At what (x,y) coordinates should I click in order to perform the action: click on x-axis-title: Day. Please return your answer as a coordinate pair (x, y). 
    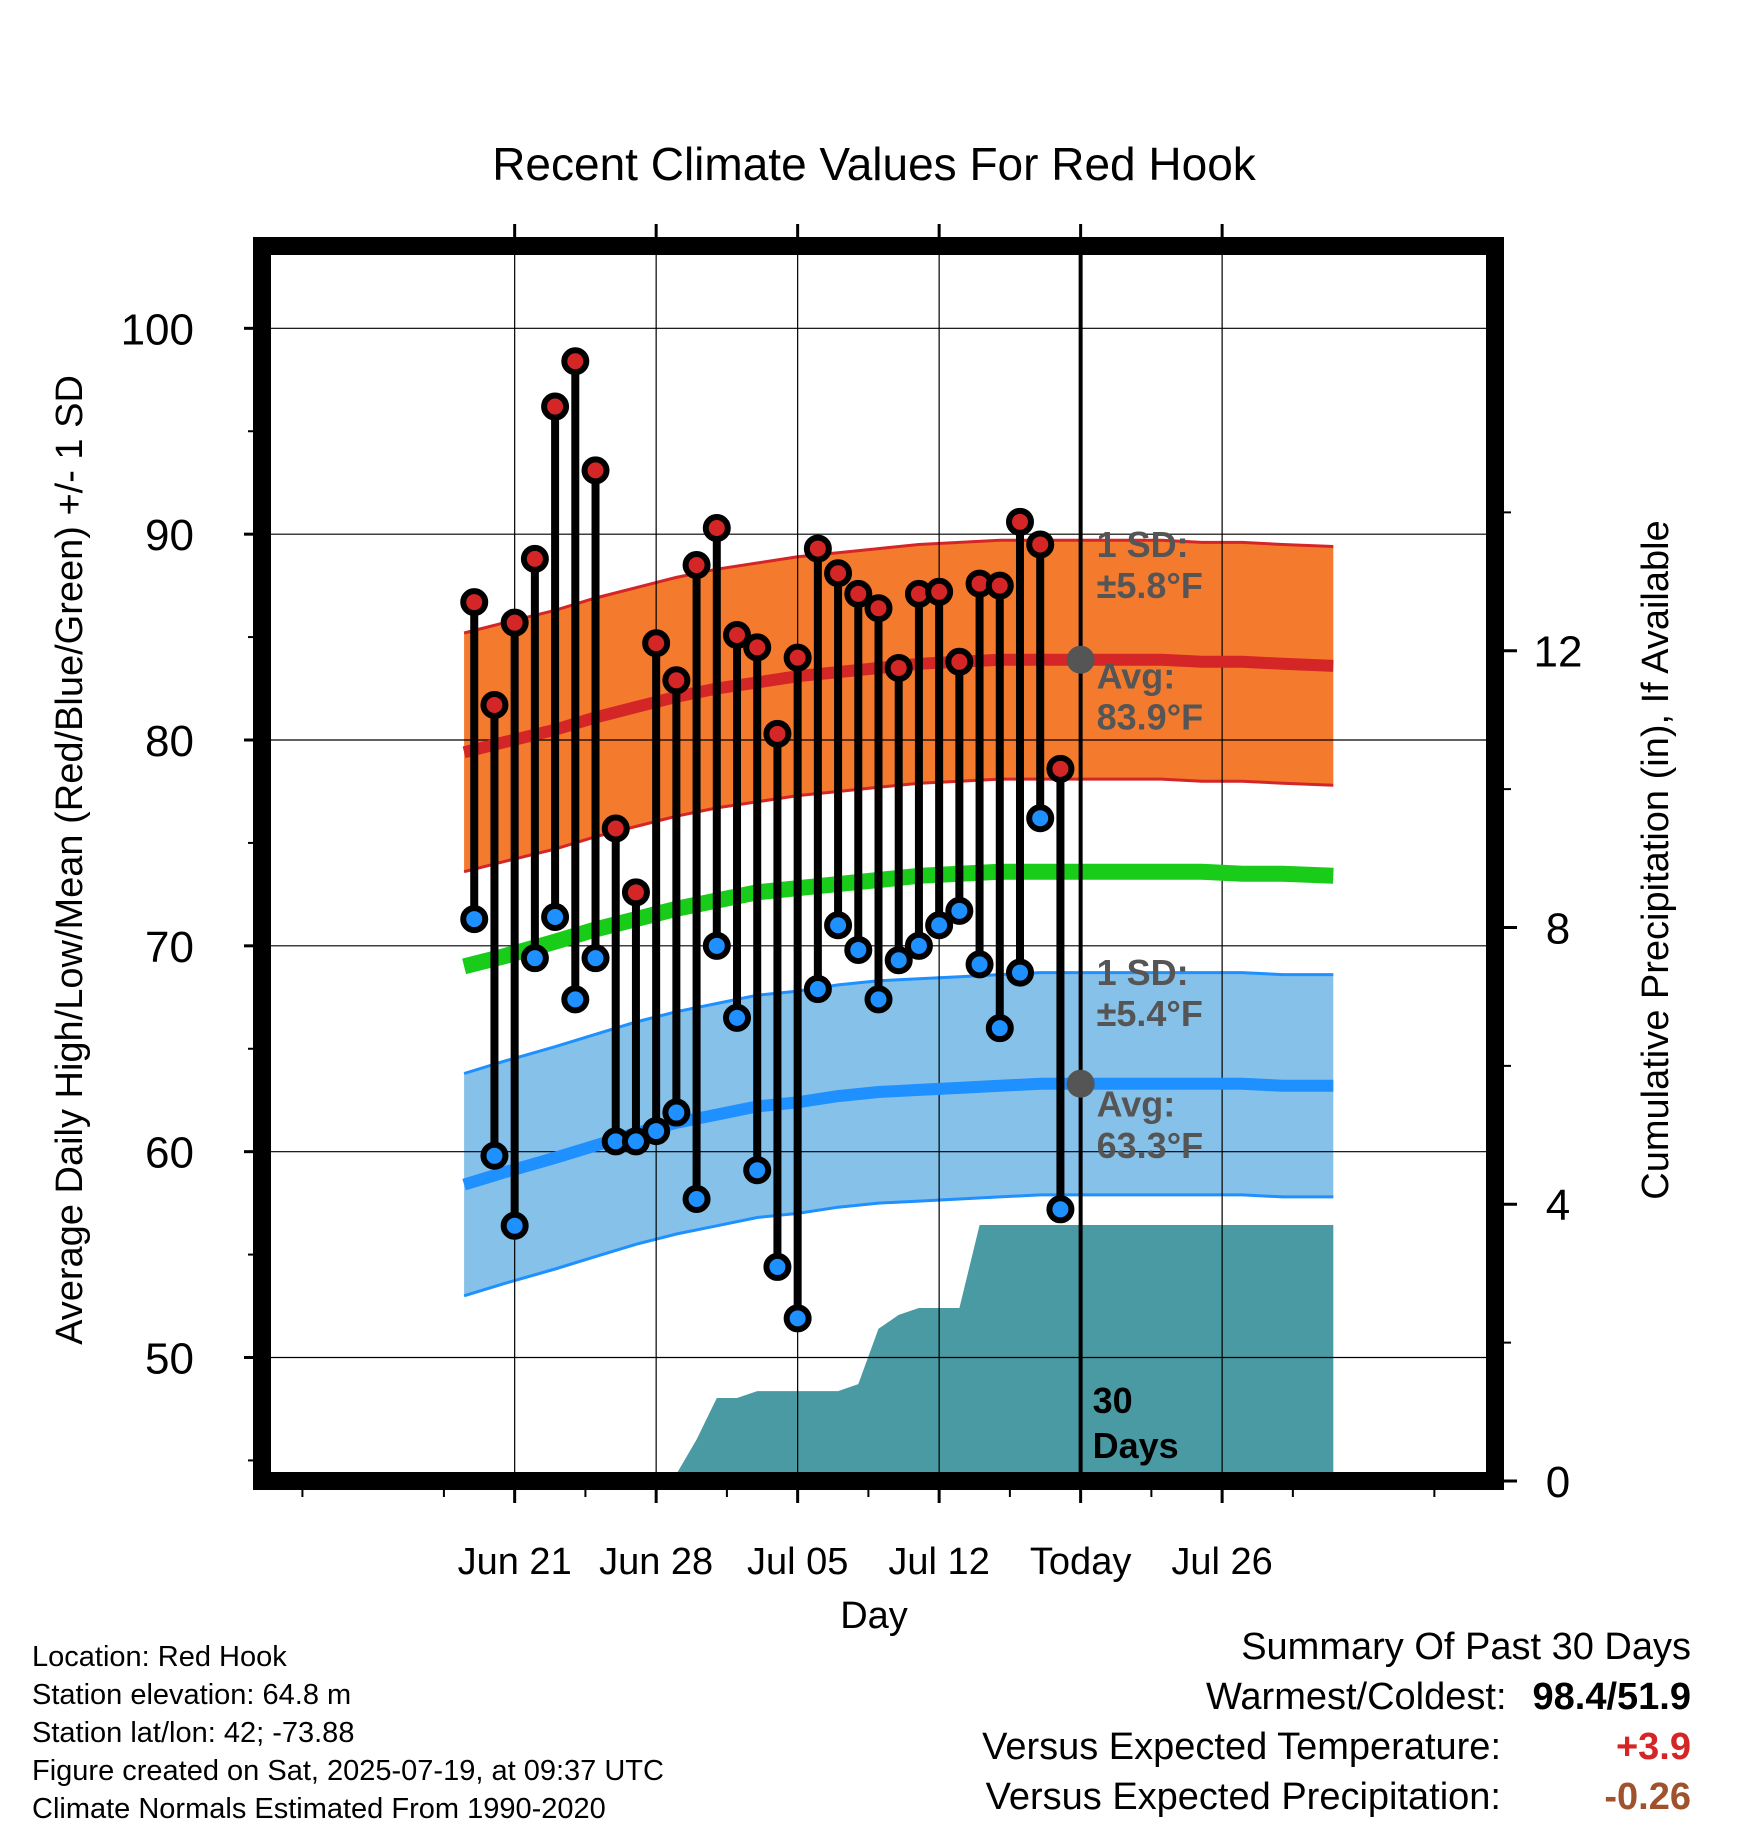
    Looking at the image, I should click on (874, 1616).